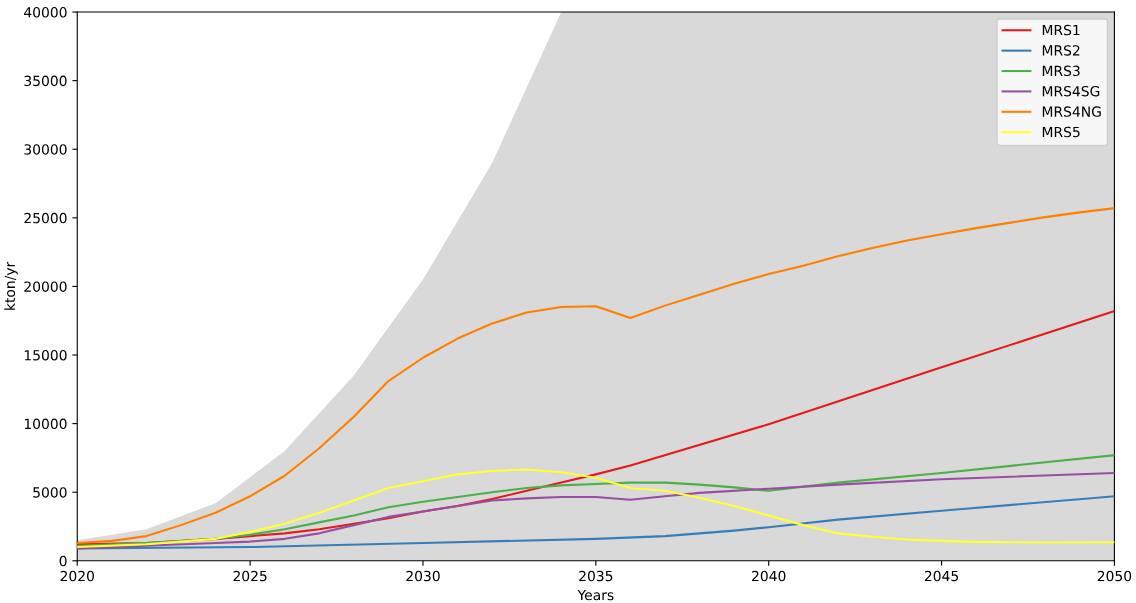 The image size is (1136, 603). Describe the element at coordinates (1061, 71) in the screenshot. I see `legend-label: MRS3` at that location.